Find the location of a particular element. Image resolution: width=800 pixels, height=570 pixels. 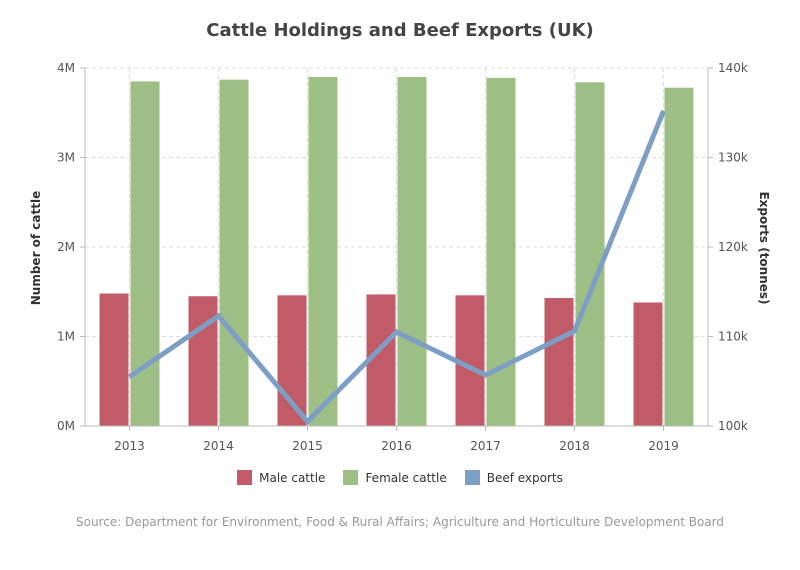

x-tick-label: 2014 is located at coordinates (218, 446).